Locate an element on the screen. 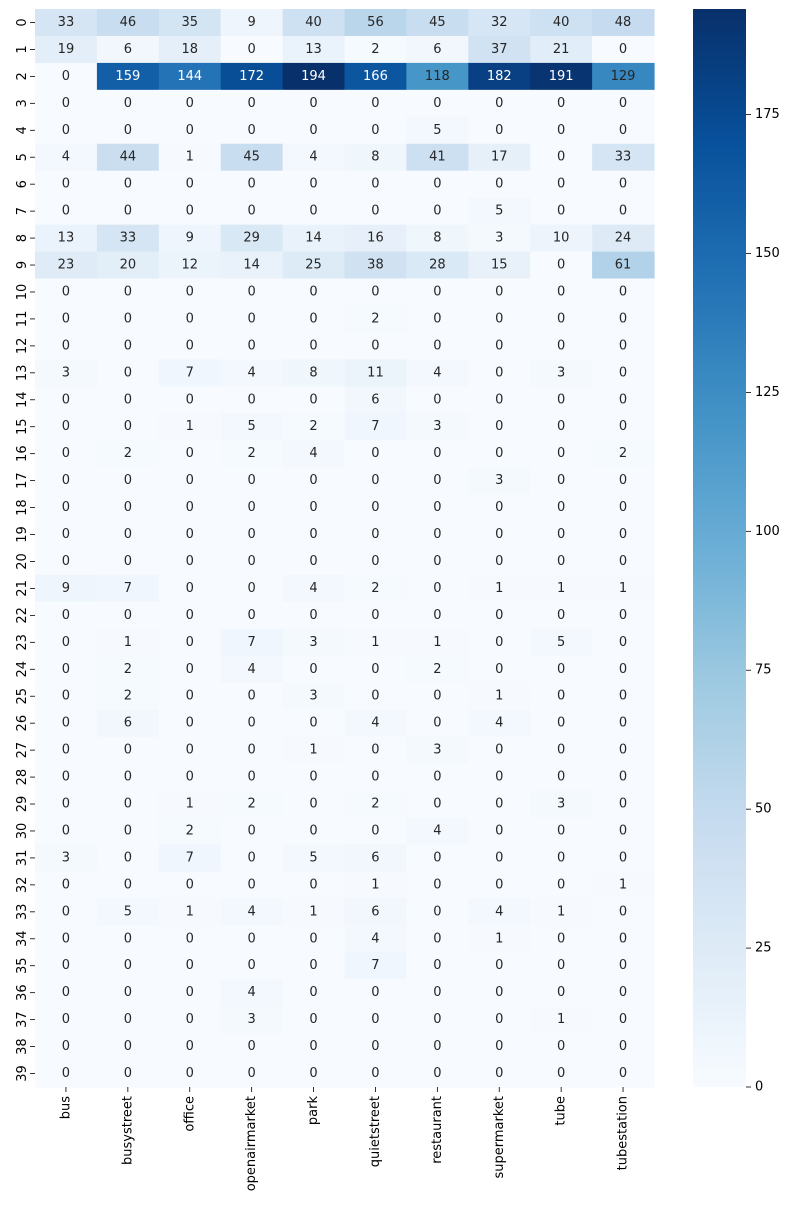 This screenshot has height=1209, width=792. heatmap-cell-r18-c4 is located at coordinates (314, 508).